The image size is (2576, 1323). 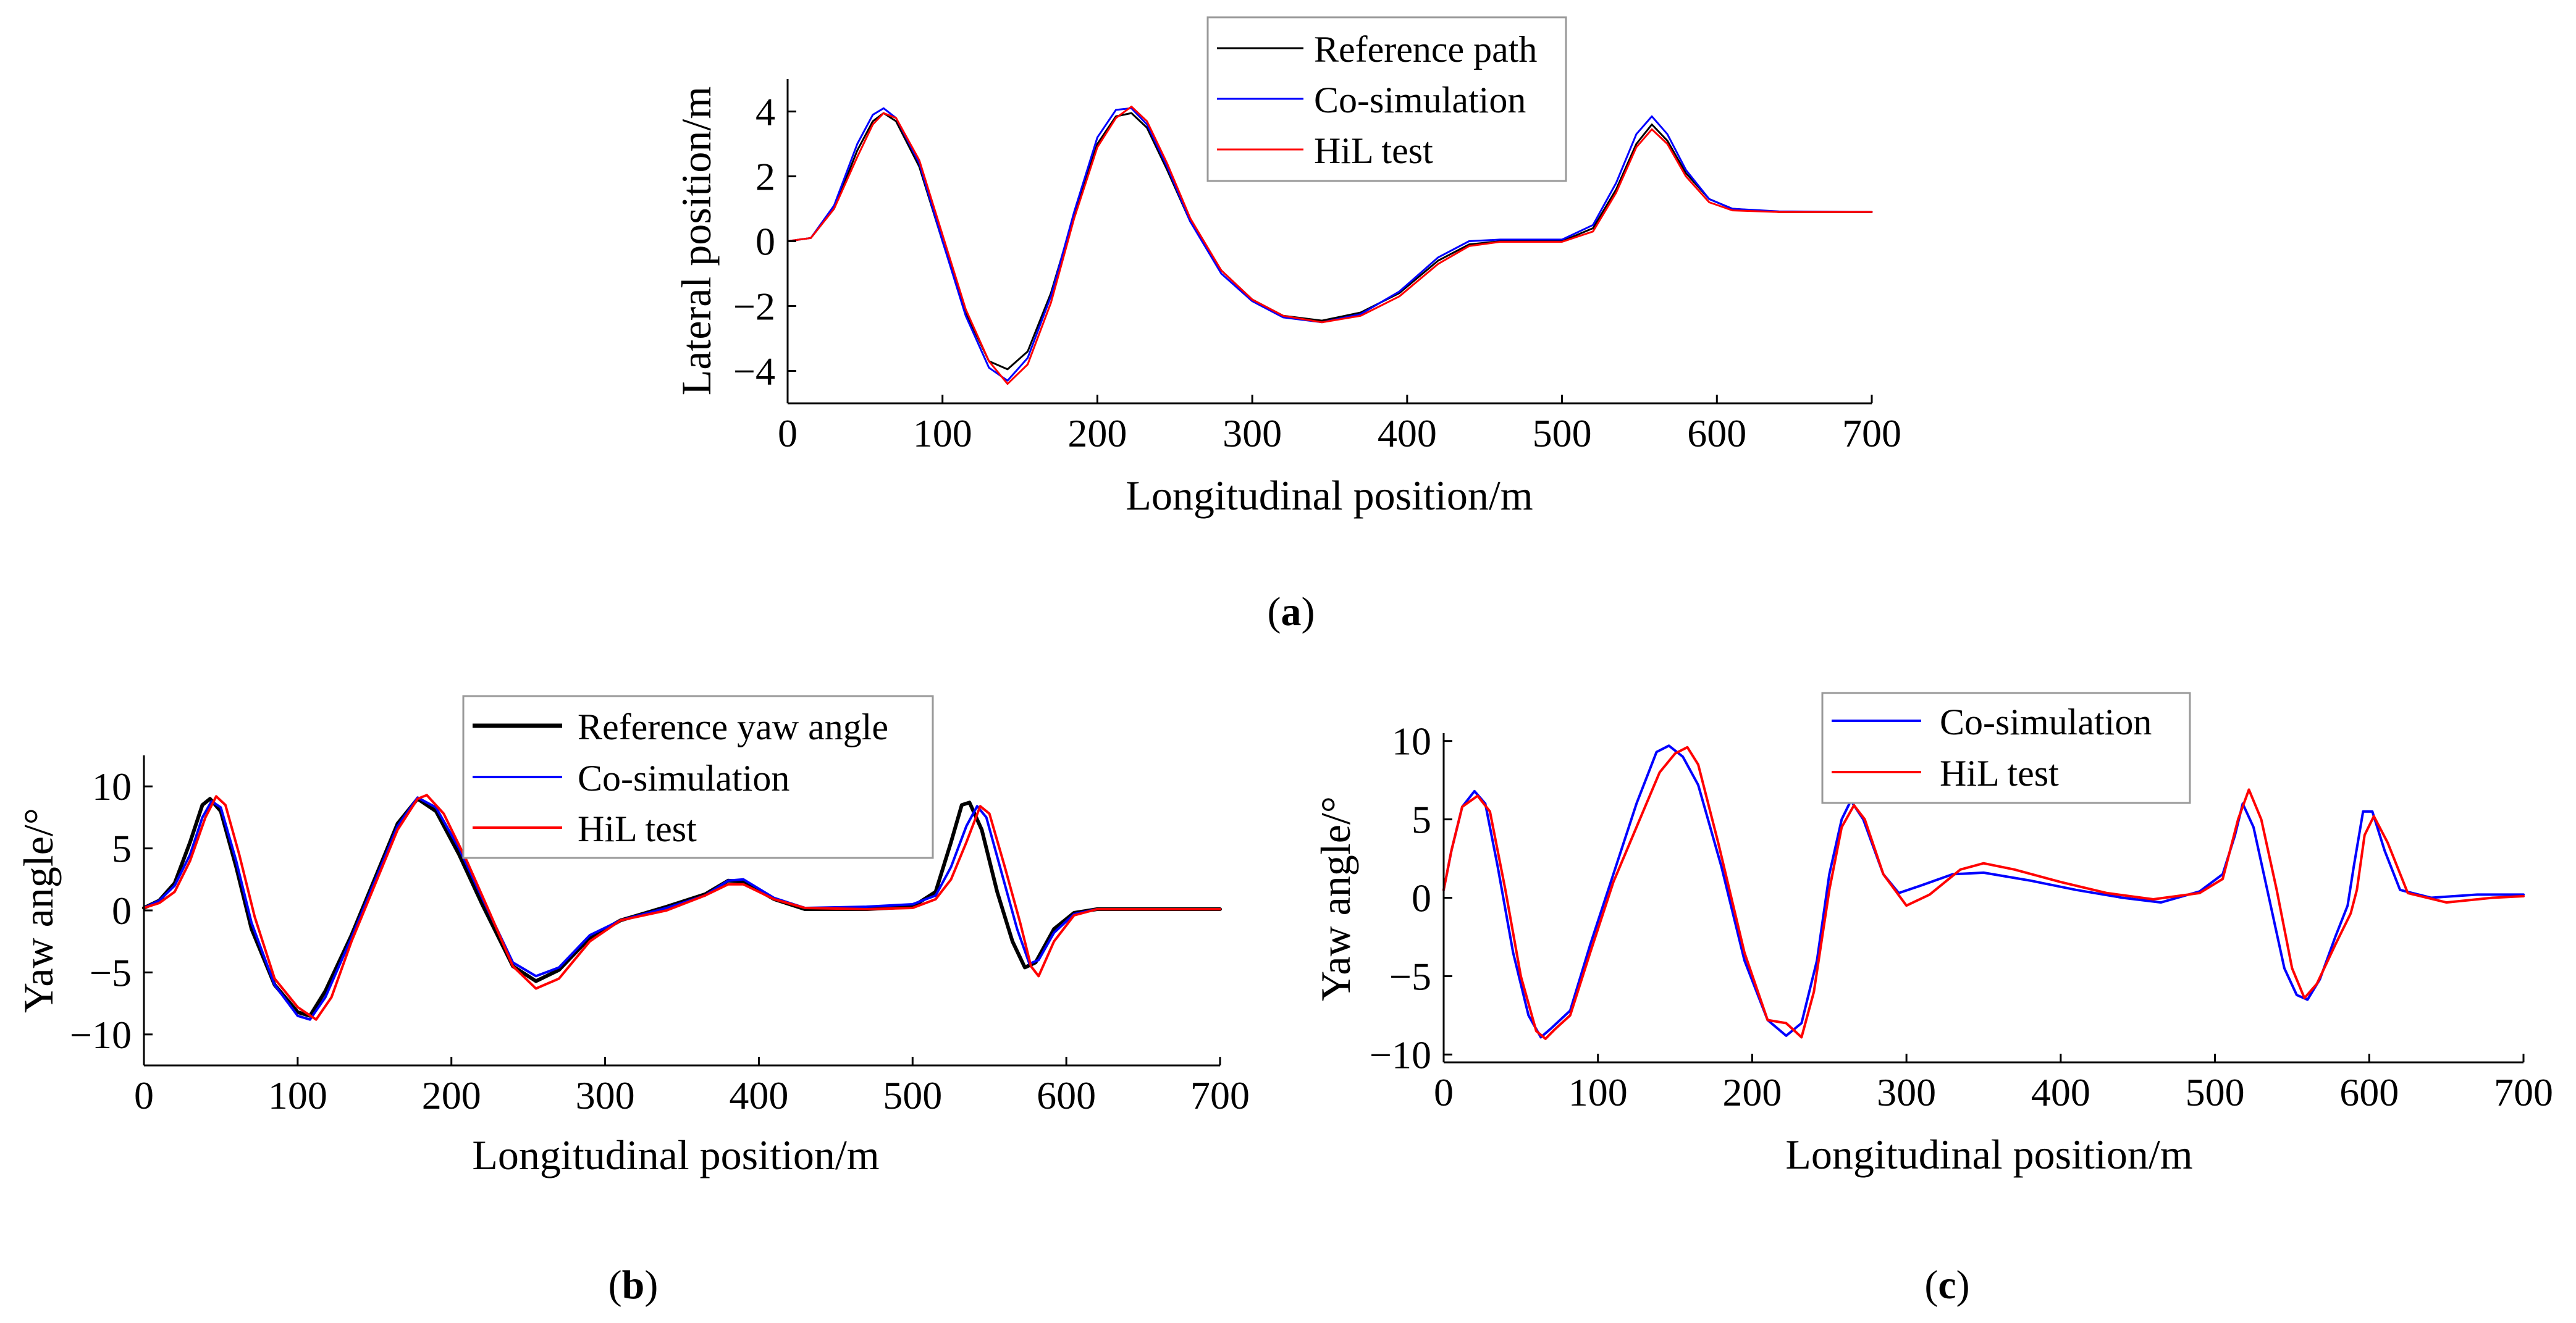 What do you see at coordinates (942, 433) in the screenshot?
I see `x-tick-label-a-1: 100` at bounding box center [942, 433].